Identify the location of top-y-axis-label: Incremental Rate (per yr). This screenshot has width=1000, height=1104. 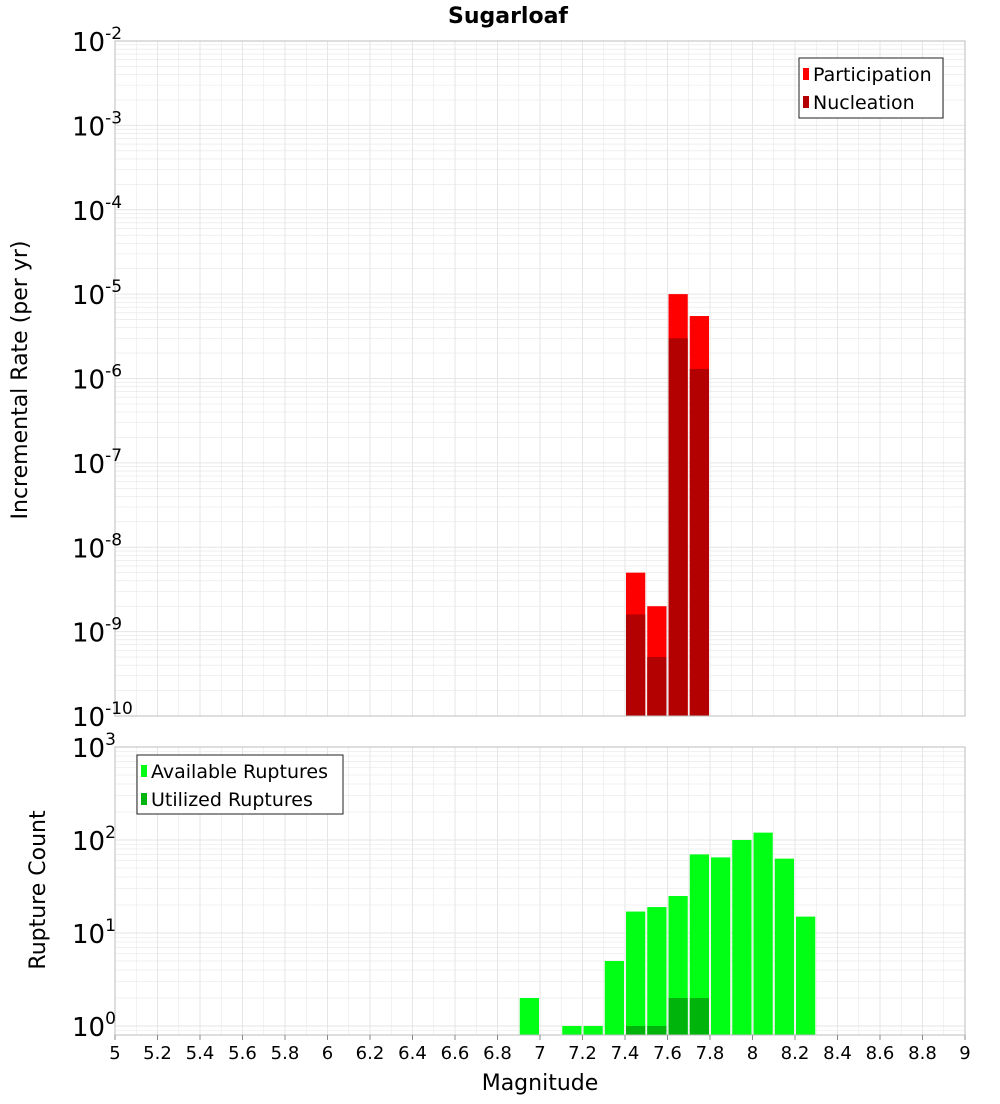
(20, 380).